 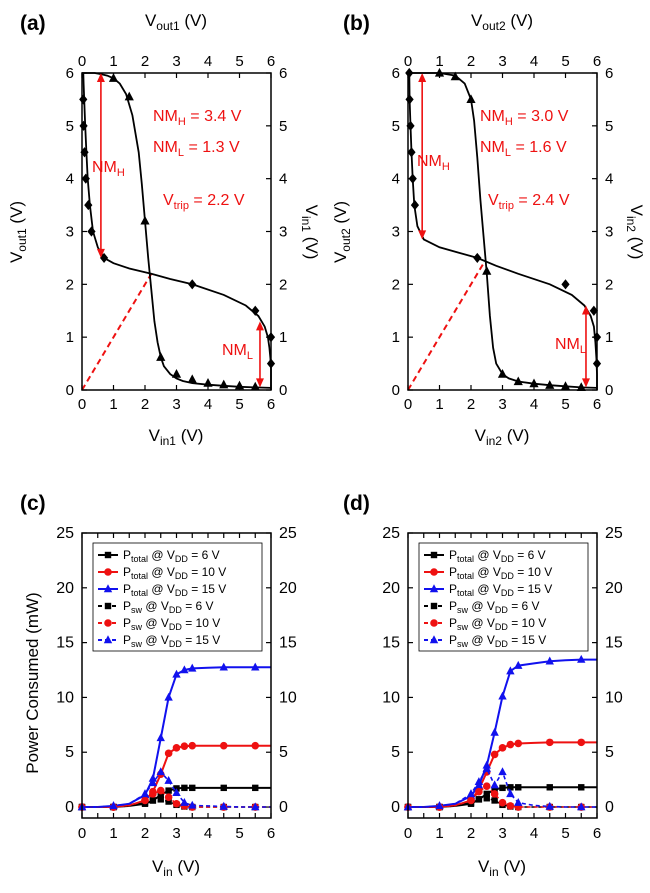 What do you see at coordinates (113, 404) in the screenshot?
I see `x-tick-label-bottom: 1` at bounding box center [113, 404].